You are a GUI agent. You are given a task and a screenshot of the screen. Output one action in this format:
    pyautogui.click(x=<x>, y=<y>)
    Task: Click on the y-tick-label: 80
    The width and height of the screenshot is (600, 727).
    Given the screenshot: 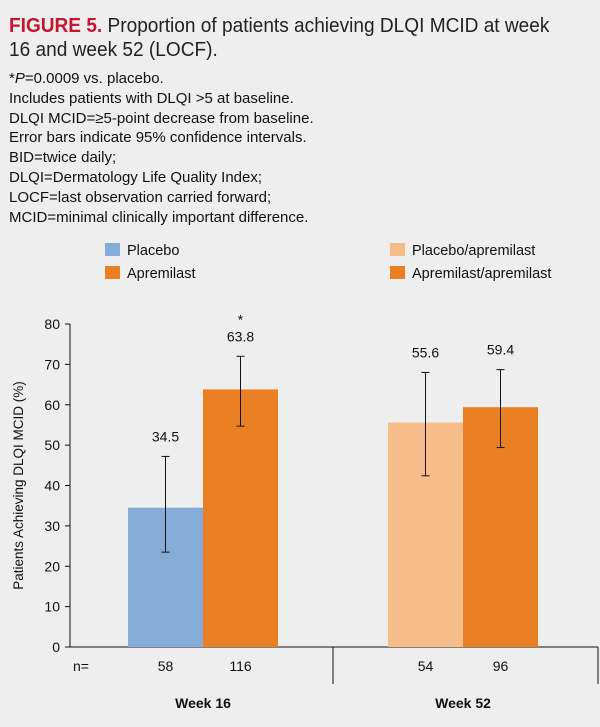 What is the action you would take?
    pyautogui.click(x=52, y=324)
    